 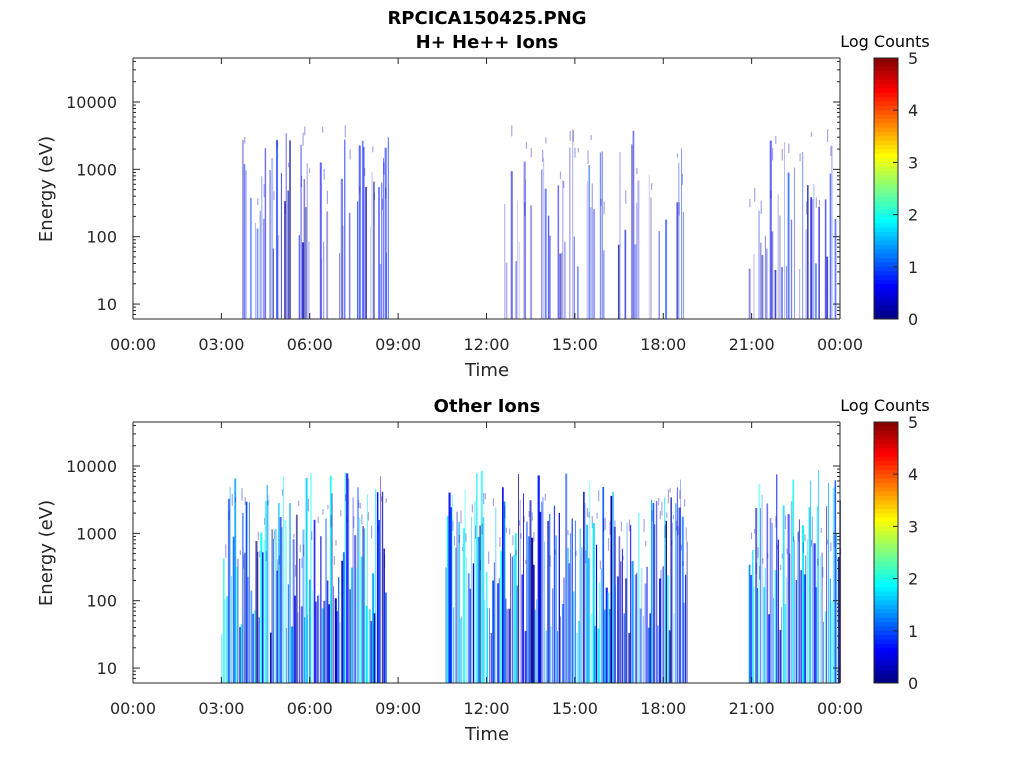 What do you see at coordinates (913, 474) in the screenshot?
I see `colorbar-tick-label: 4` at bounding box center [913, 474].